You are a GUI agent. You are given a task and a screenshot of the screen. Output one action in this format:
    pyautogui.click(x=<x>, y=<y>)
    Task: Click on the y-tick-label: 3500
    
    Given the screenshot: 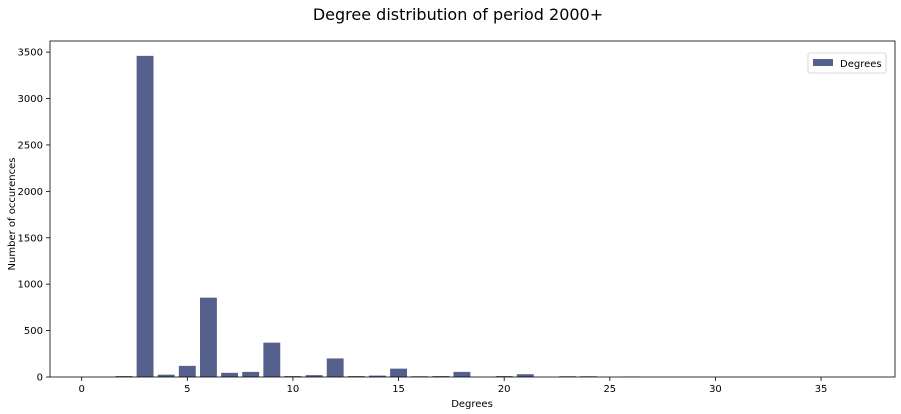 What is the action you would take?
    pyautogui.click(x=30, y=53)
    